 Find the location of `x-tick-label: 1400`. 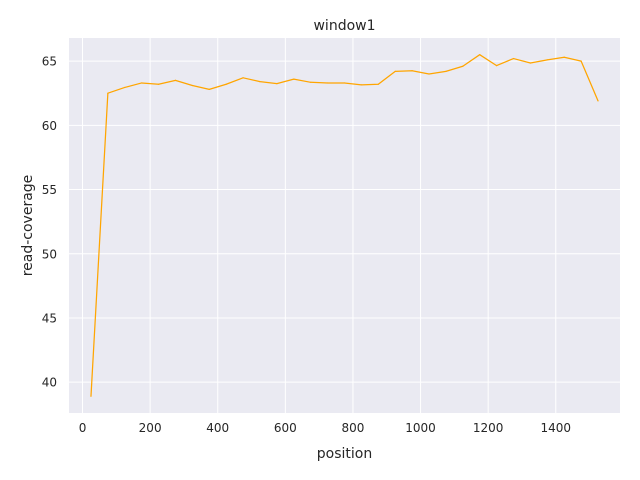

x-tick-label: 1400 is located at coordinates (555, 428).